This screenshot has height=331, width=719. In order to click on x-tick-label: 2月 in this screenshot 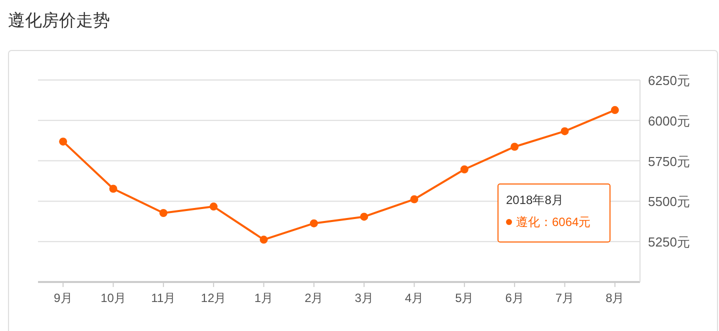, I will do `click(314, 298)`.